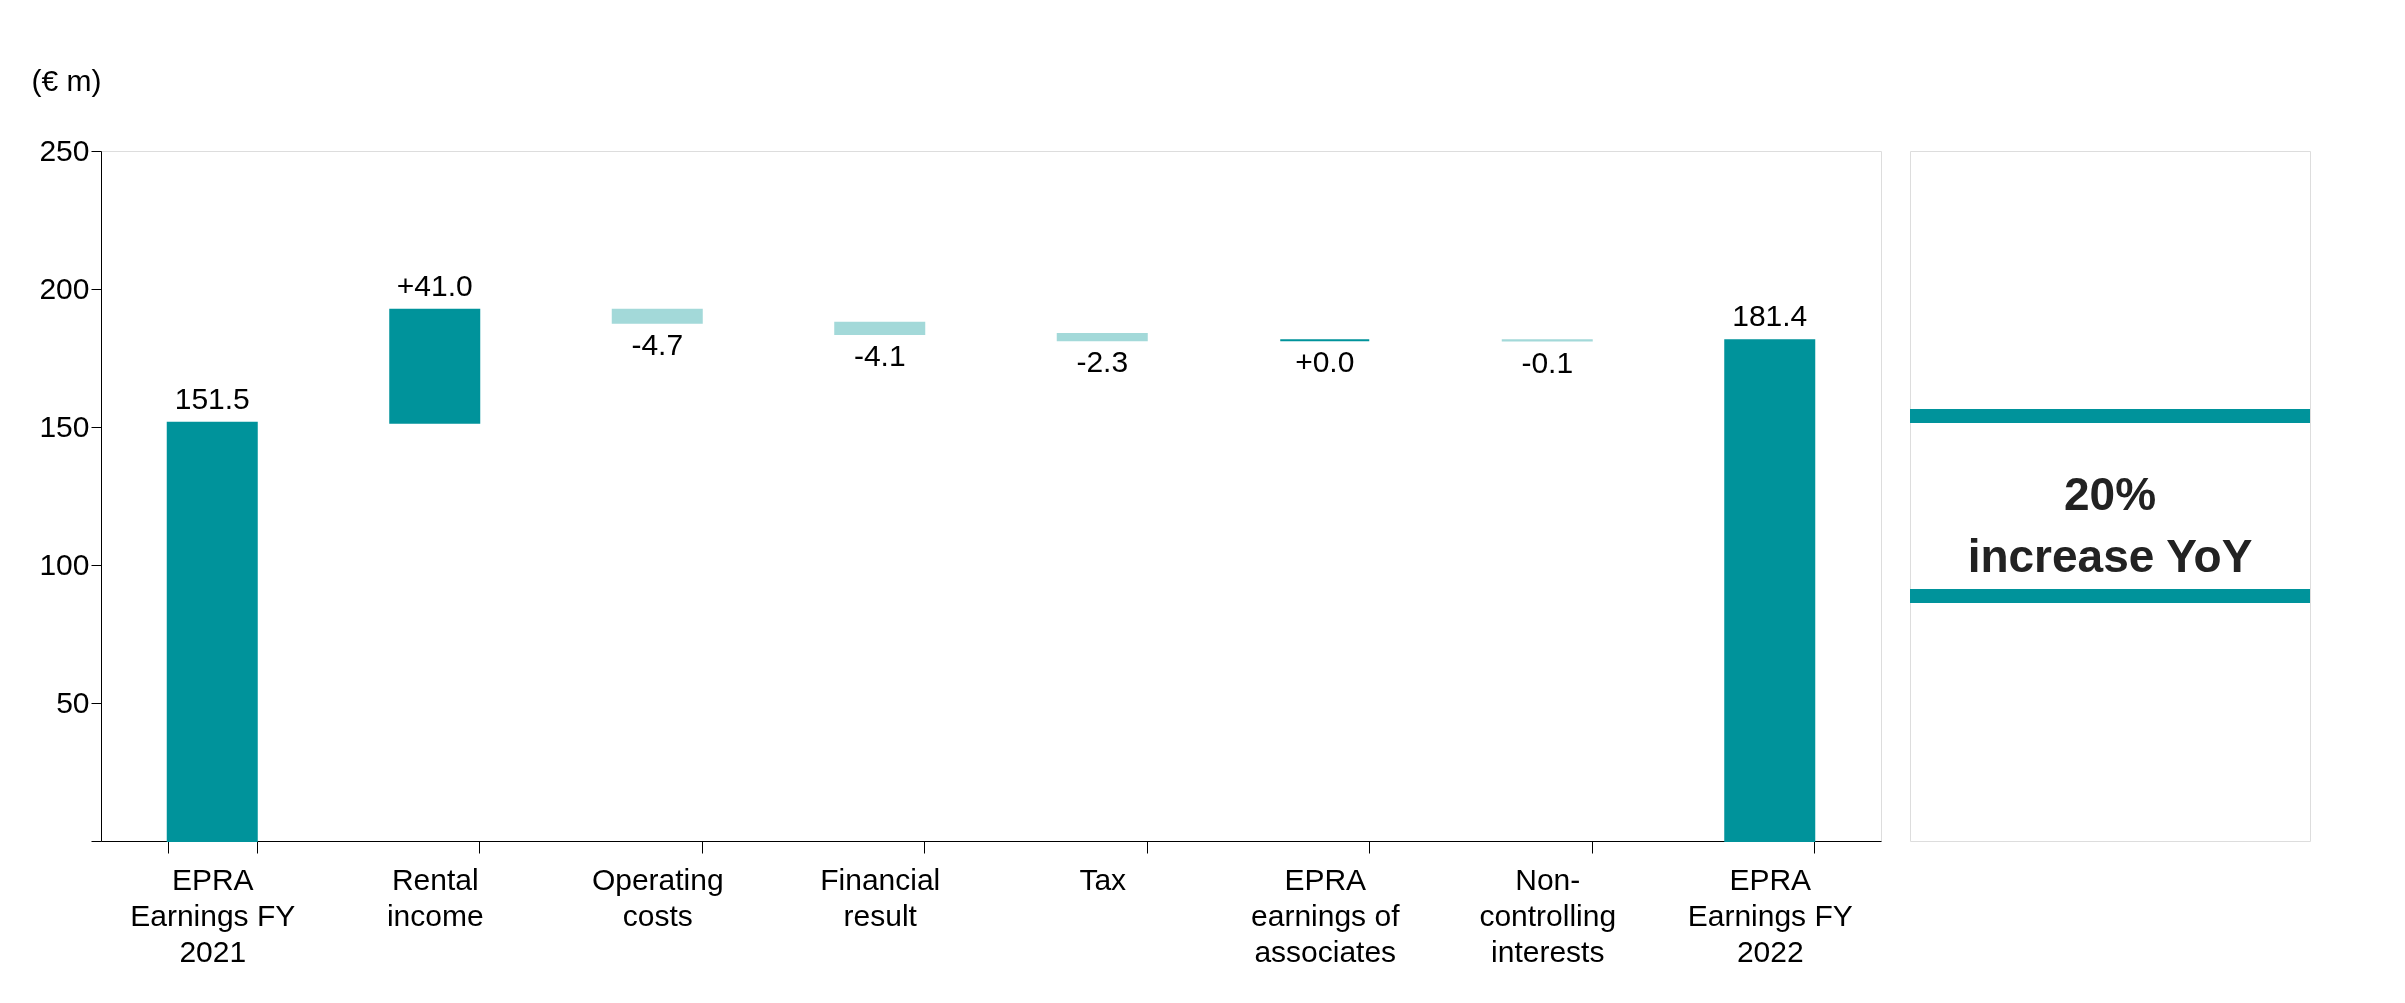 The width and height of the screenshot is (2405, 1003). What do you see at coordinates (435, 897) in the screenshot?
I see `x-tick-label: Rental income` at bounding box center [435, 897].